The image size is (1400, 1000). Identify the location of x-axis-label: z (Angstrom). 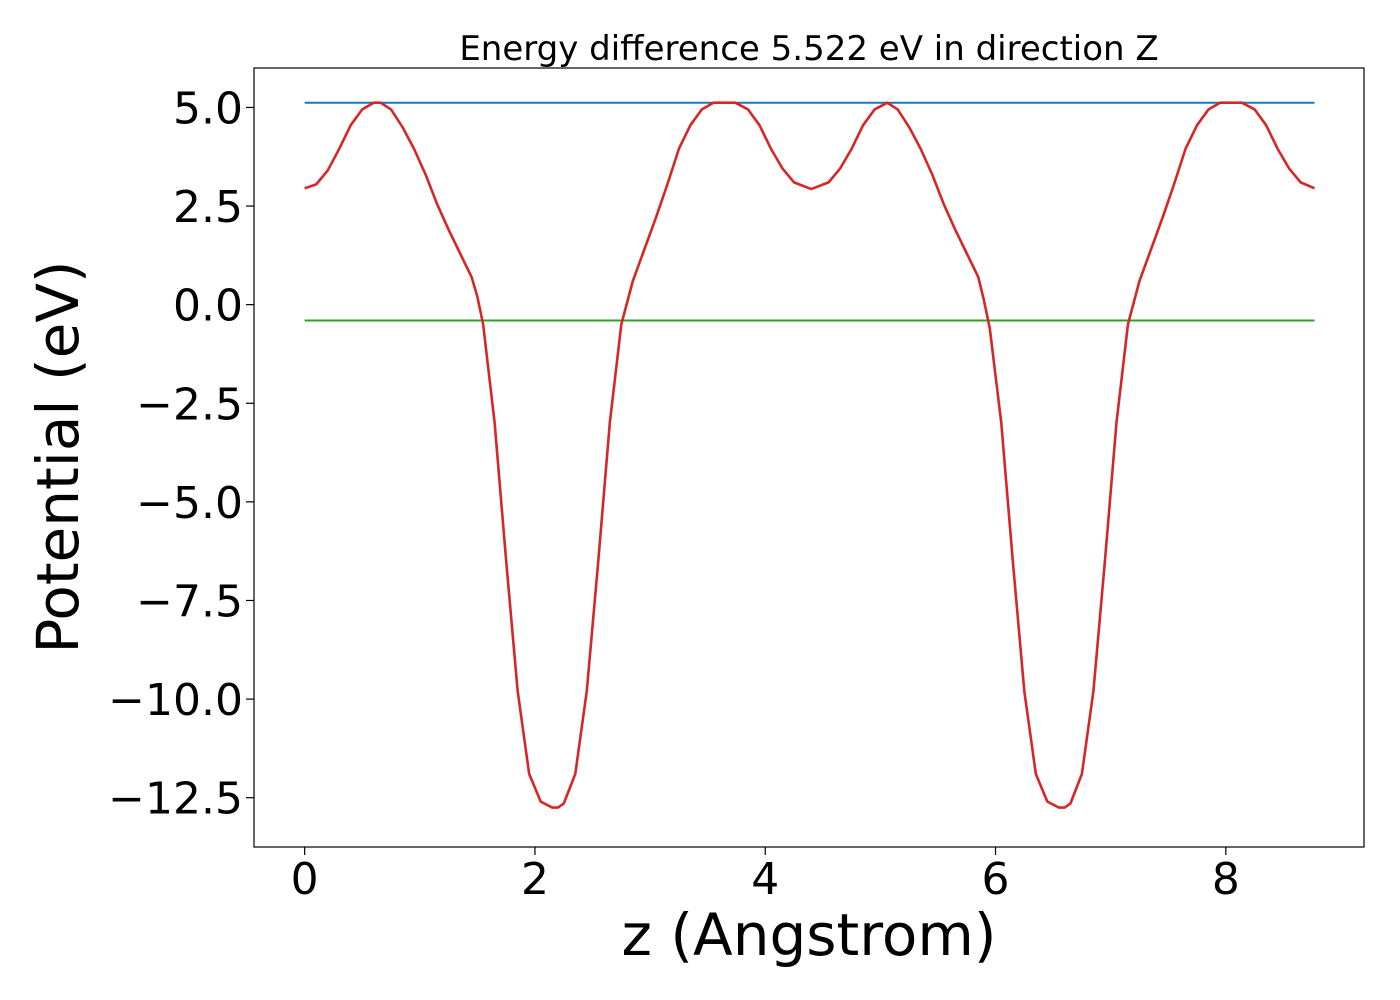
(809, 935).